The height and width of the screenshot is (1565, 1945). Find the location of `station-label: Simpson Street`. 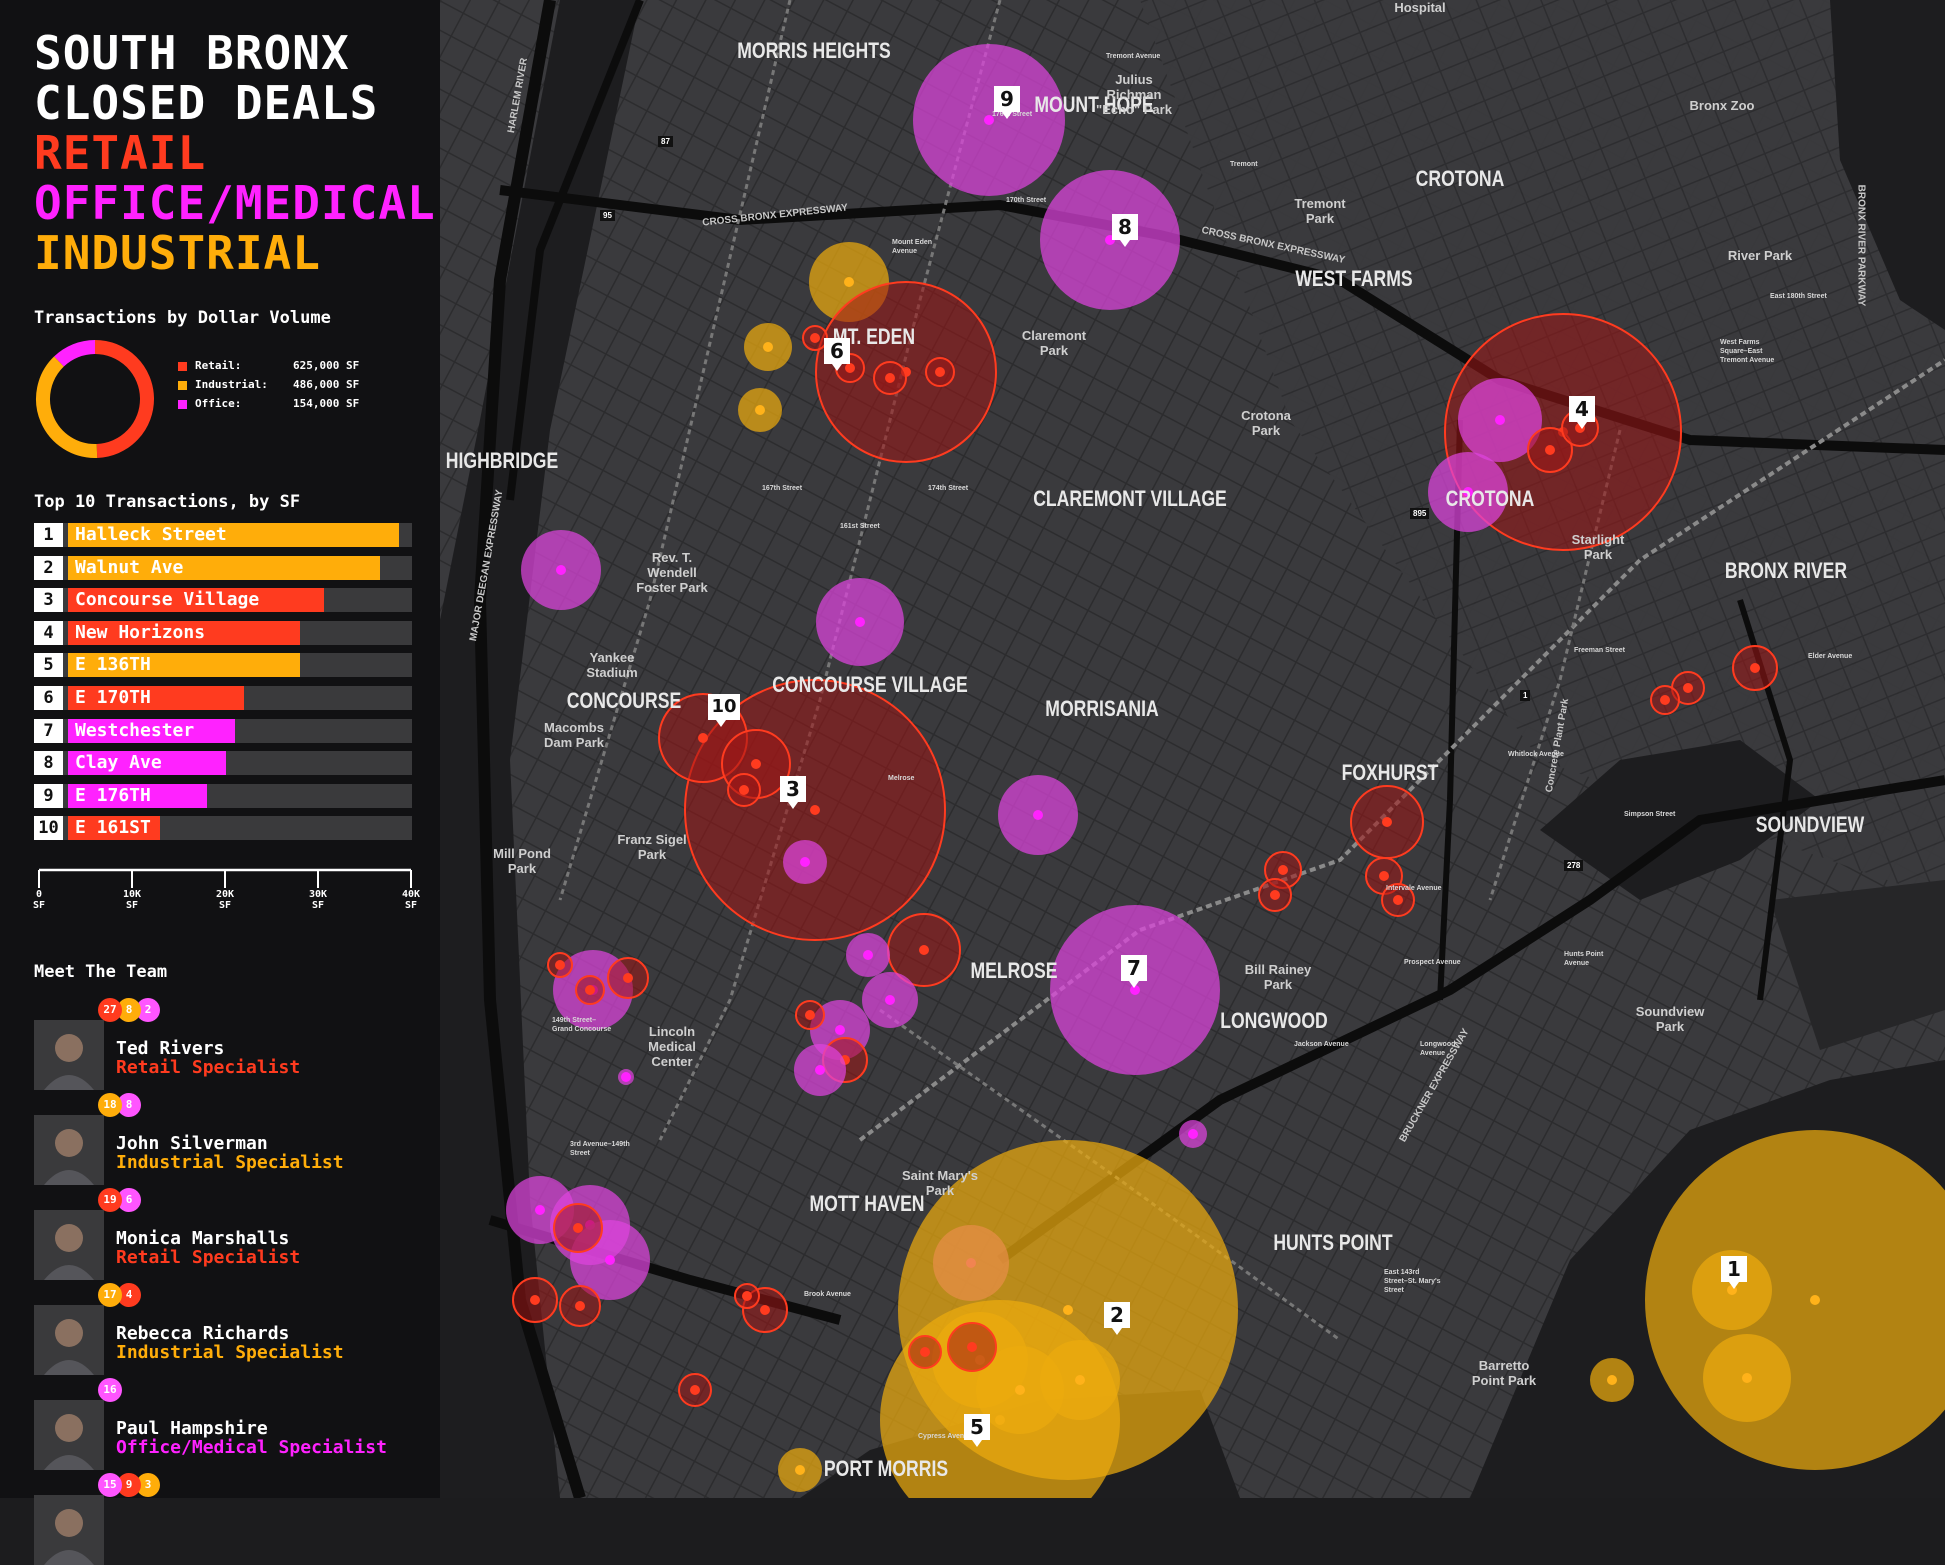

station-label: Simpson Street is located at coordinates (1650, 814).